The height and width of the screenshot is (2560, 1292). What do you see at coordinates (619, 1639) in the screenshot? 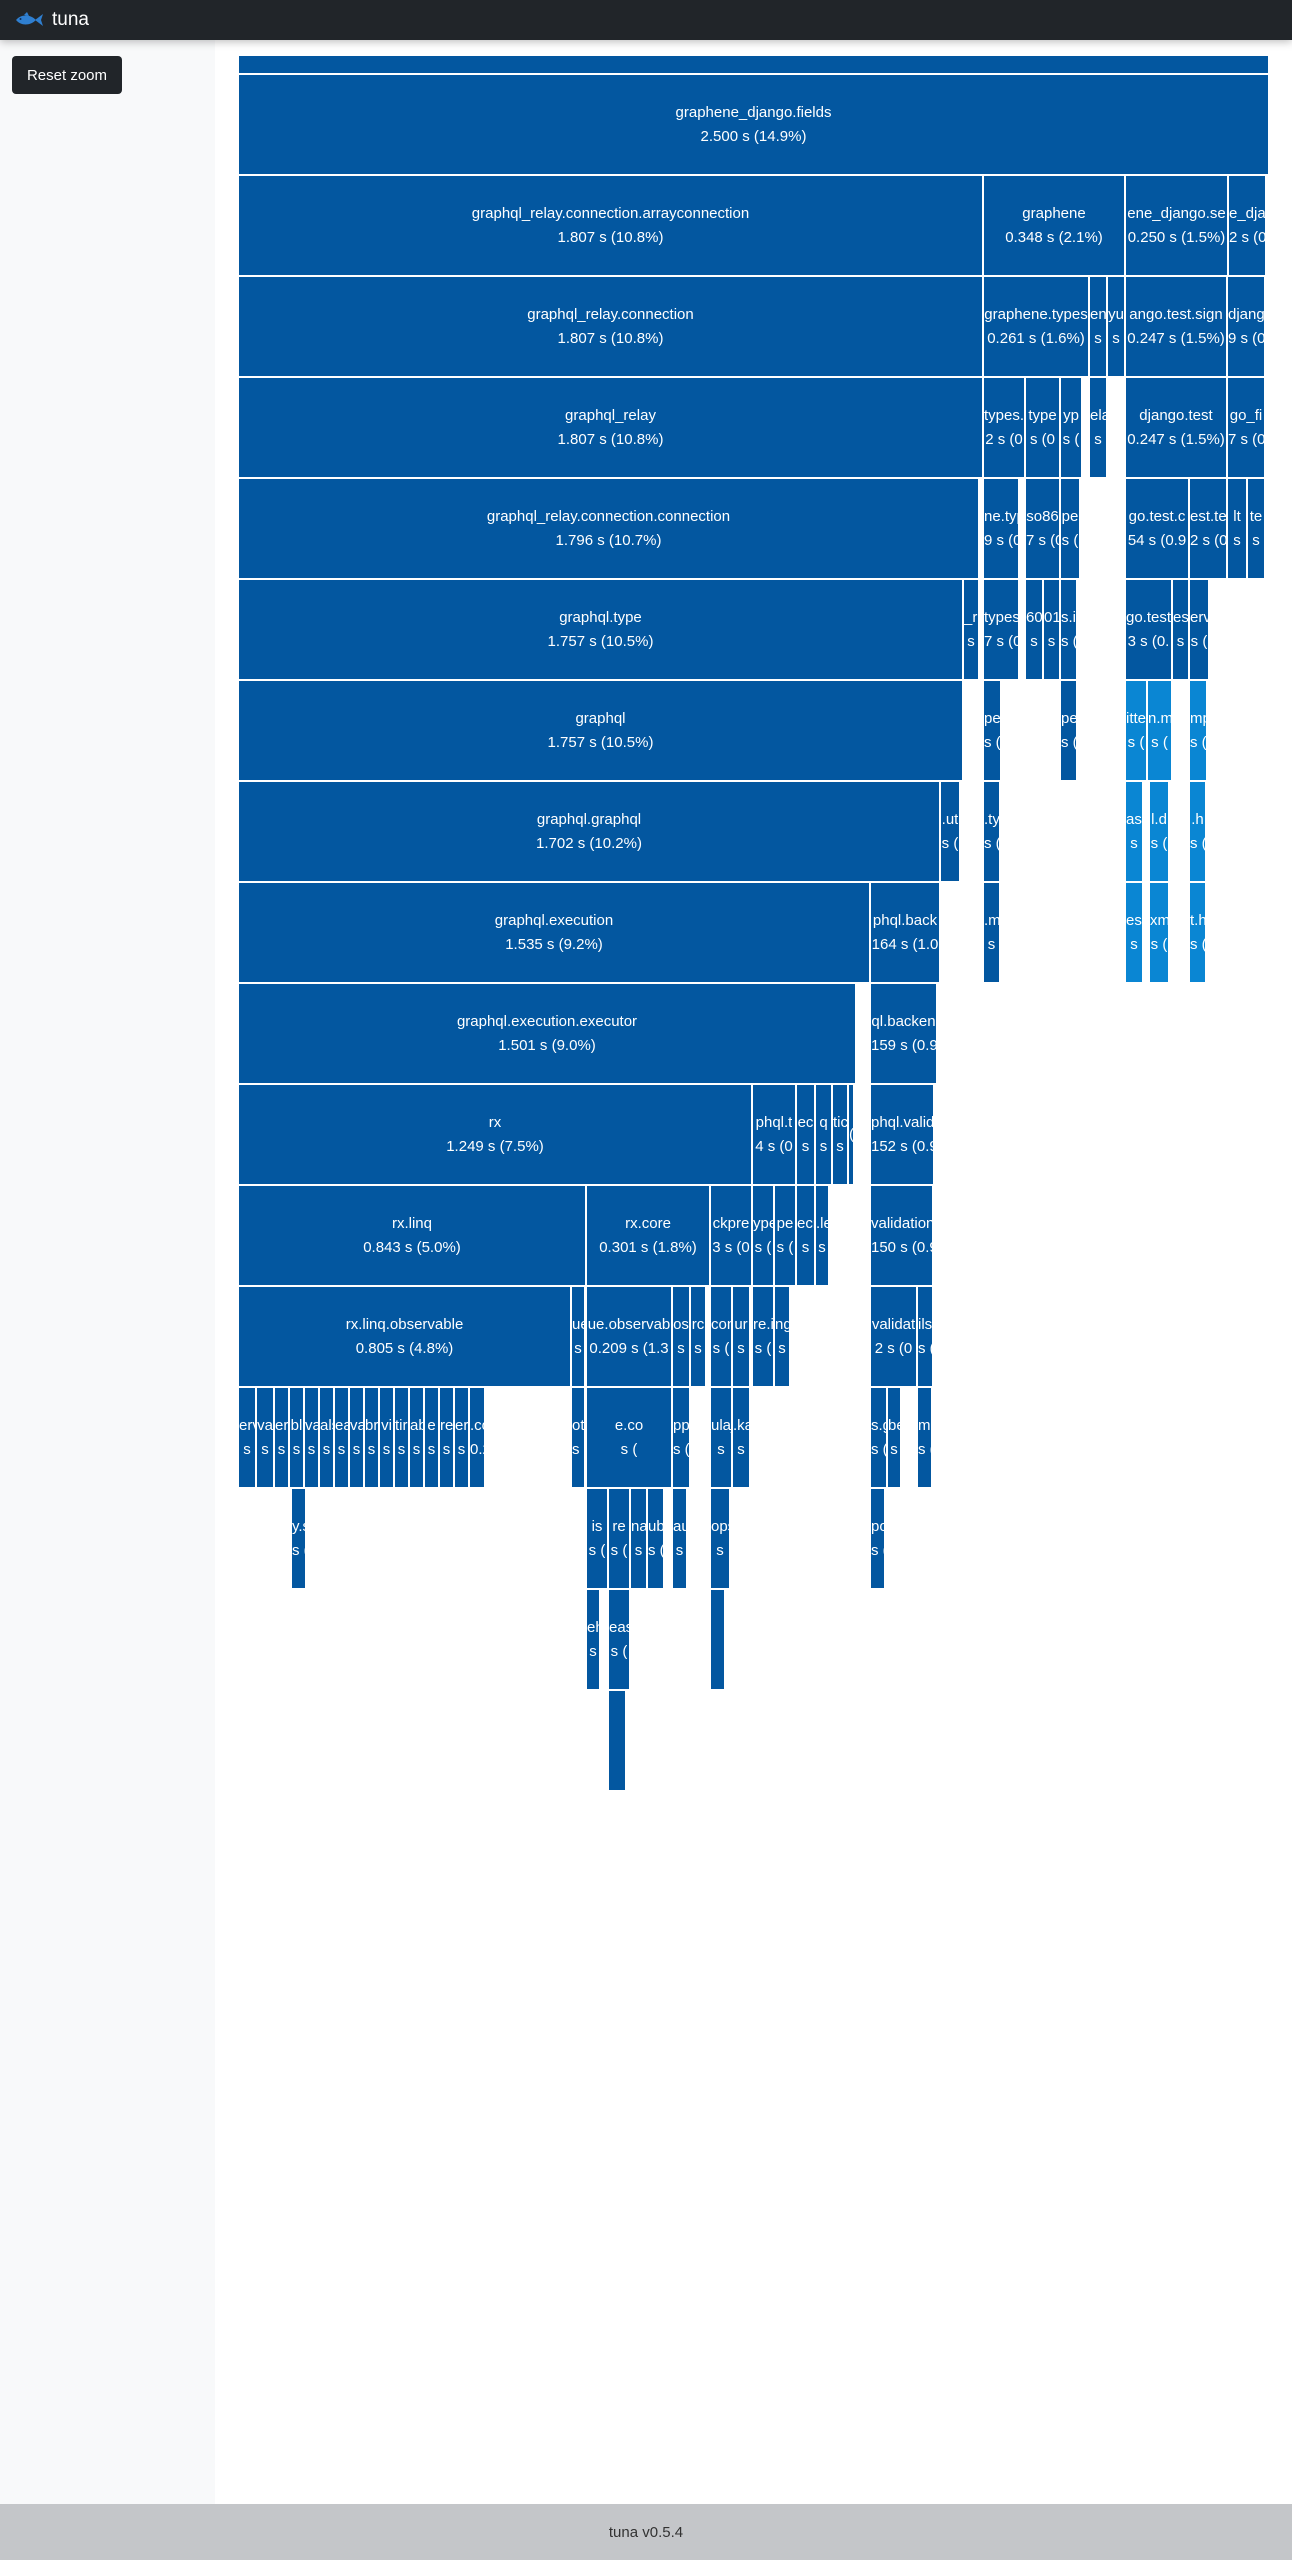
I see `flame-block: eas s (` at bounding box center [619, 1639].